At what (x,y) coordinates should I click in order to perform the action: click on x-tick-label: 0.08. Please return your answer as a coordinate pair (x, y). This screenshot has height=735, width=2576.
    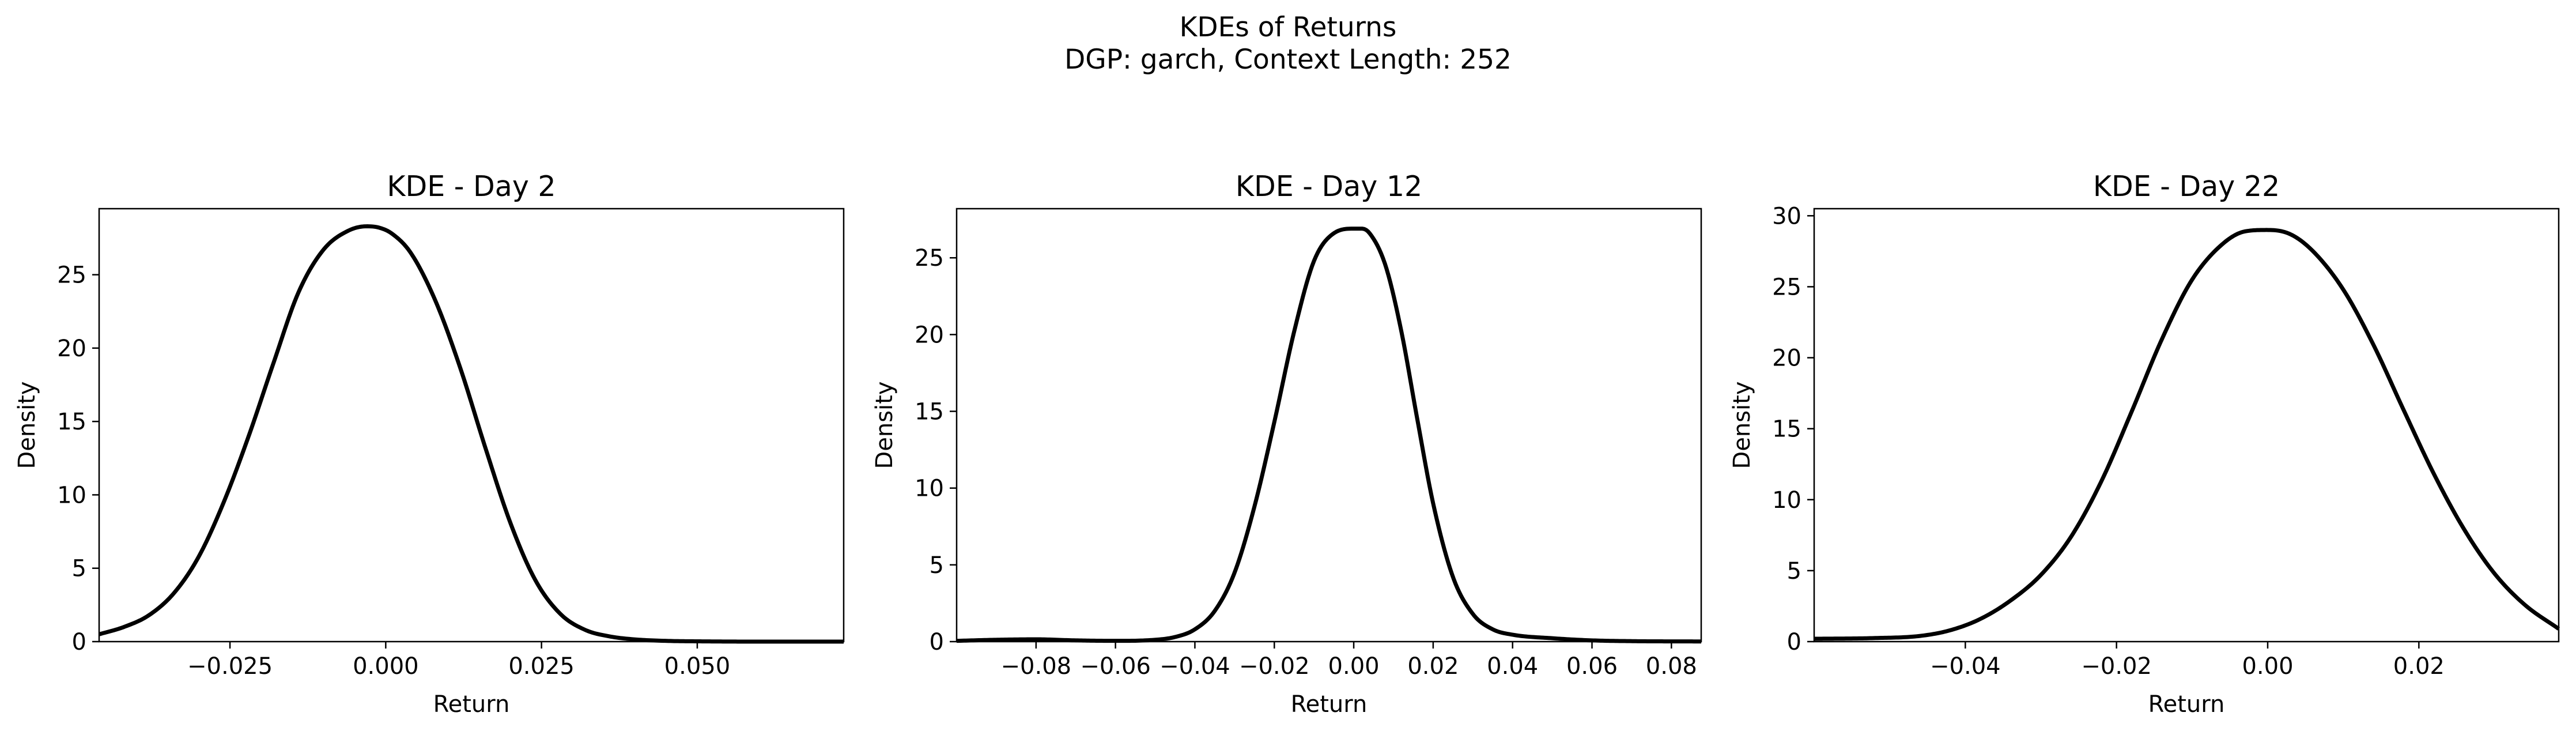
    Looking at the image, I should click on (1671, 666).